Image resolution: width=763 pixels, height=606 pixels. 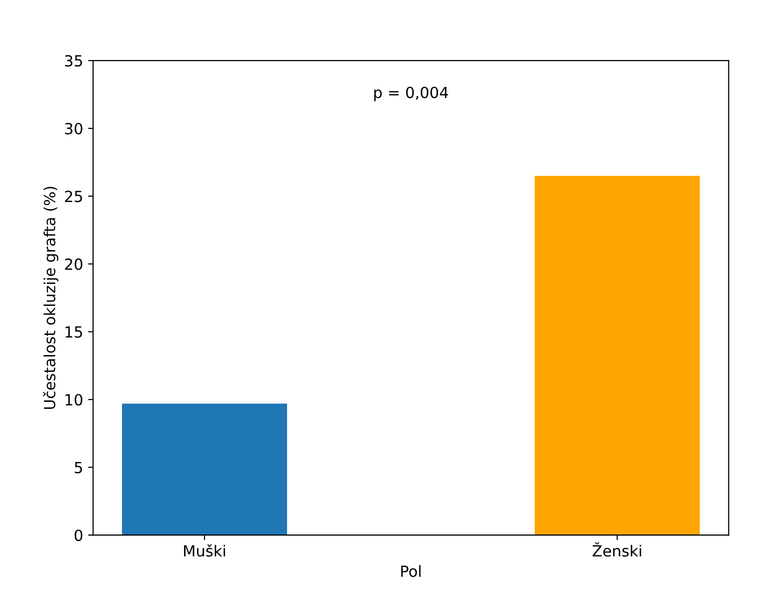 I want to click on y-tick-label: 10, so click(x=74, y=400).